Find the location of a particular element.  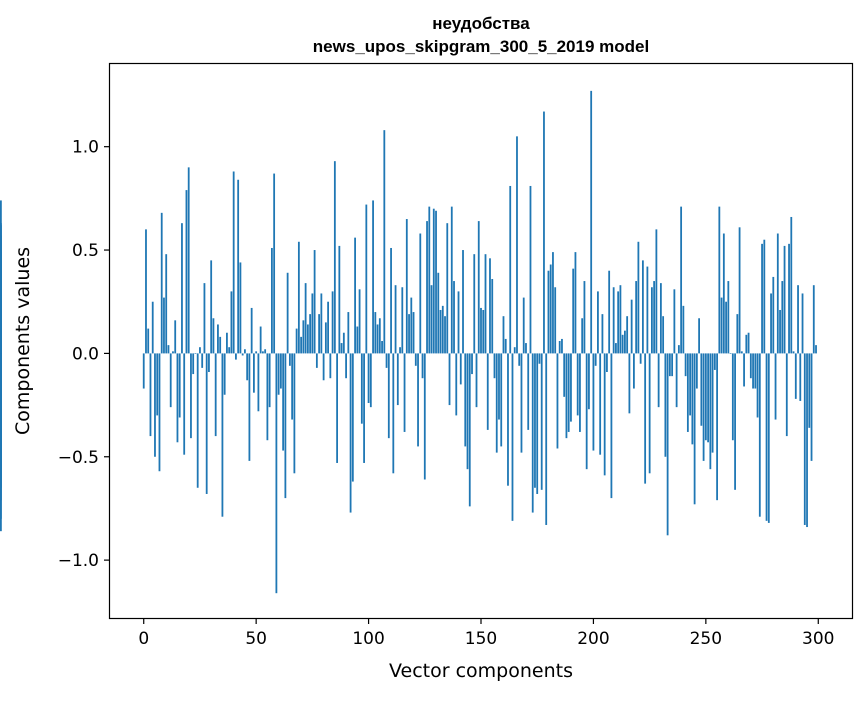

y-tick-label: 1.0 is located at coordinates (85, 148).